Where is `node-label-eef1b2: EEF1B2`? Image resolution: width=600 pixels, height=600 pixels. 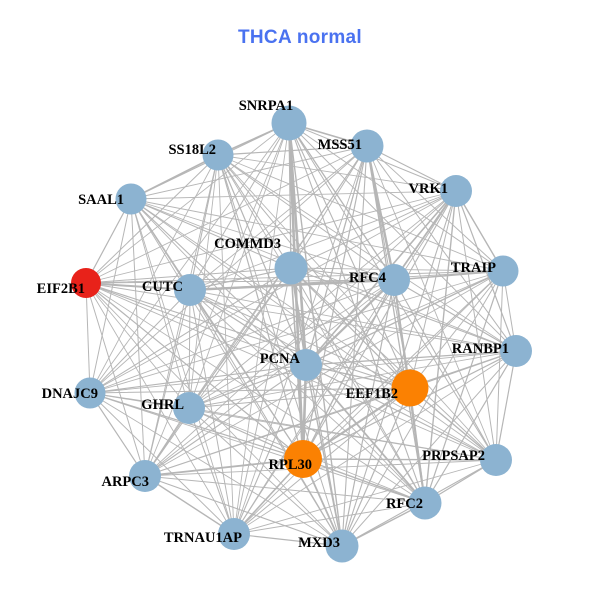
node-label-eef1b2: EEF1B2 is located at coordinates (372, 394).